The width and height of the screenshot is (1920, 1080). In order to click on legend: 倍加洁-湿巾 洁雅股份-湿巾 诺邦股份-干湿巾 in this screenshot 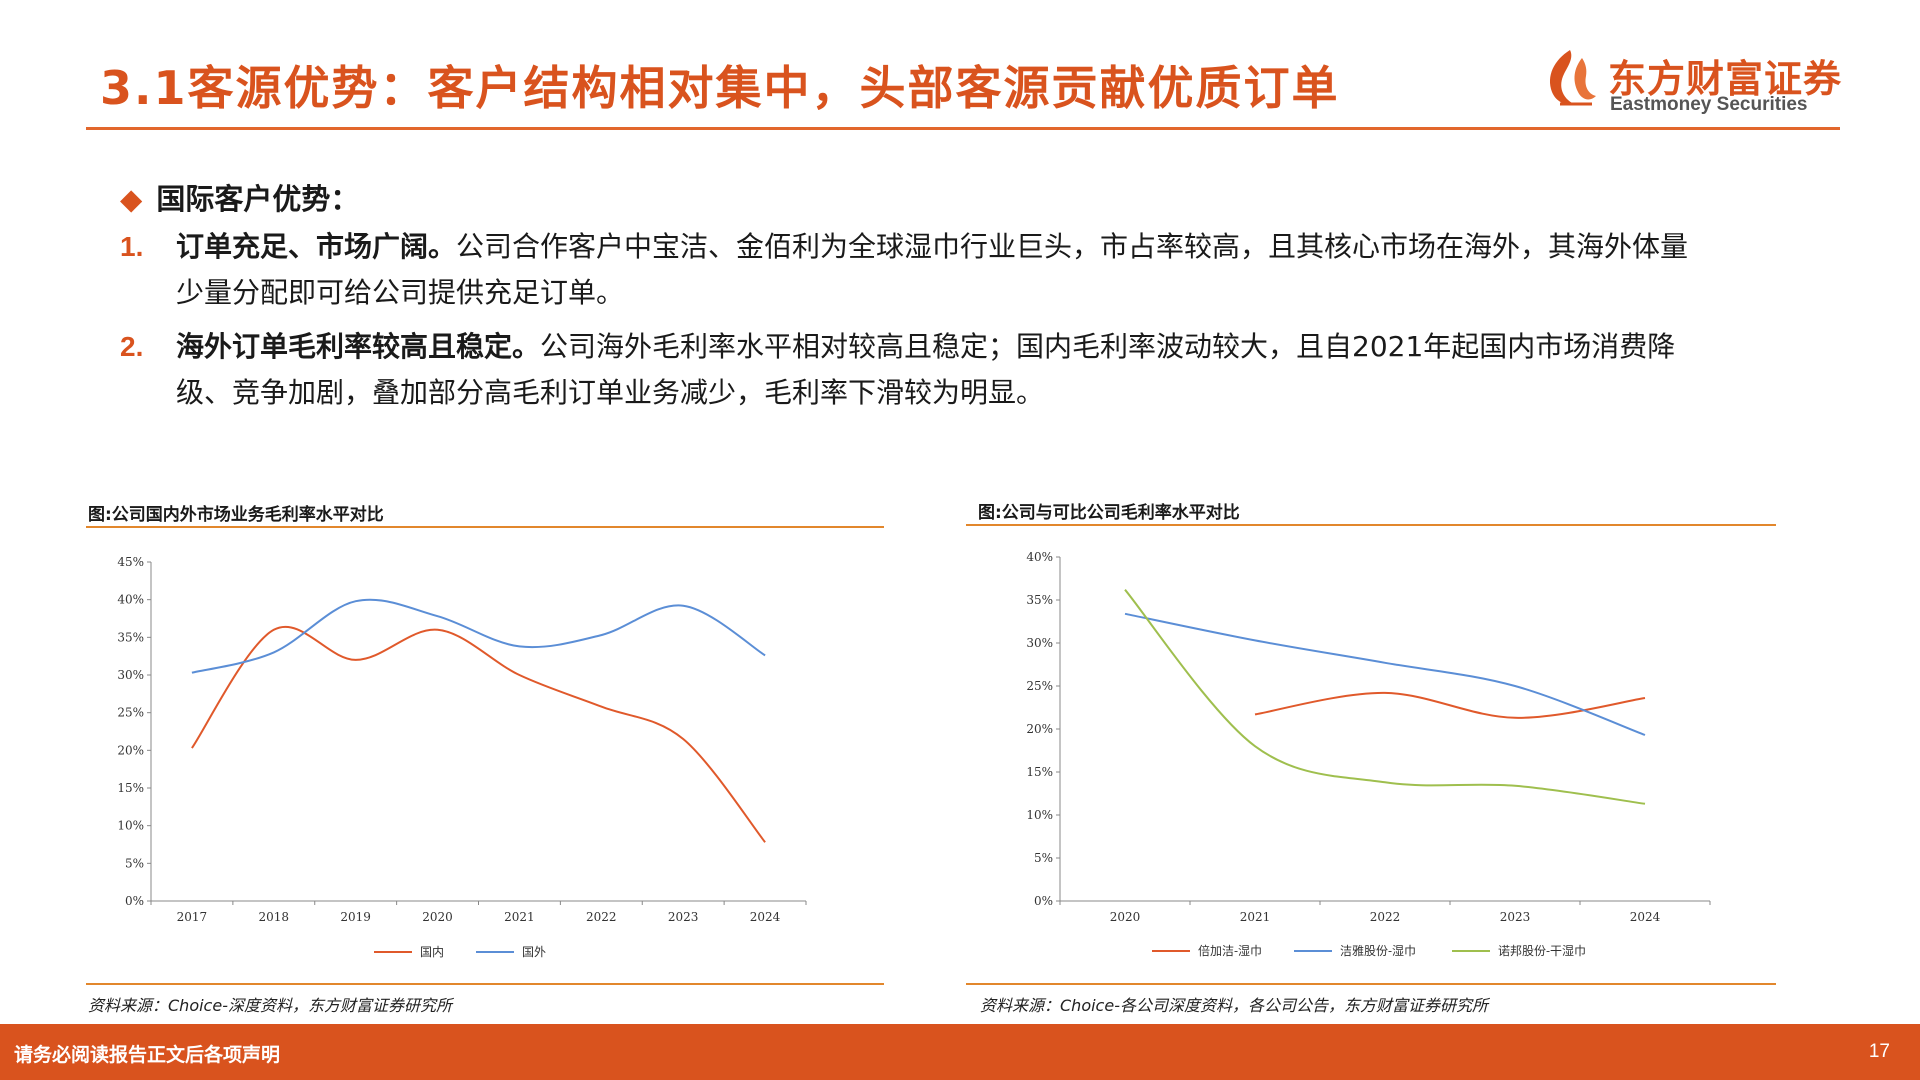, I will do `click(1369, 950)`.